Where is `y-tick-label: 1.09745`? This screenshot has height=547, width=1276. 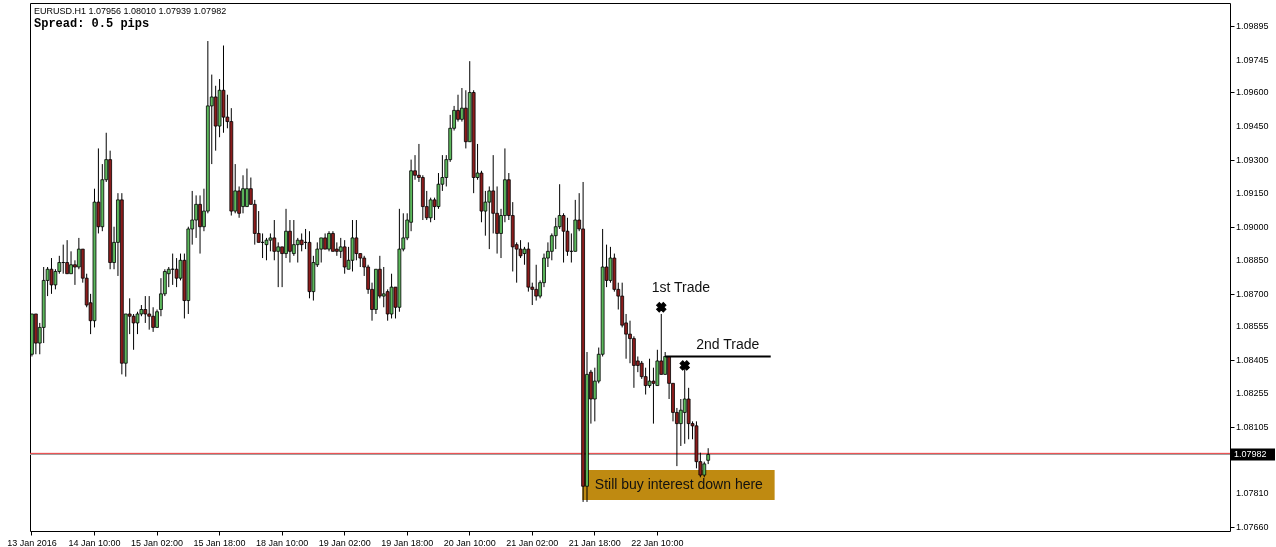
y-tick-label: 1.09745 is located at coordinates (1252, 60).